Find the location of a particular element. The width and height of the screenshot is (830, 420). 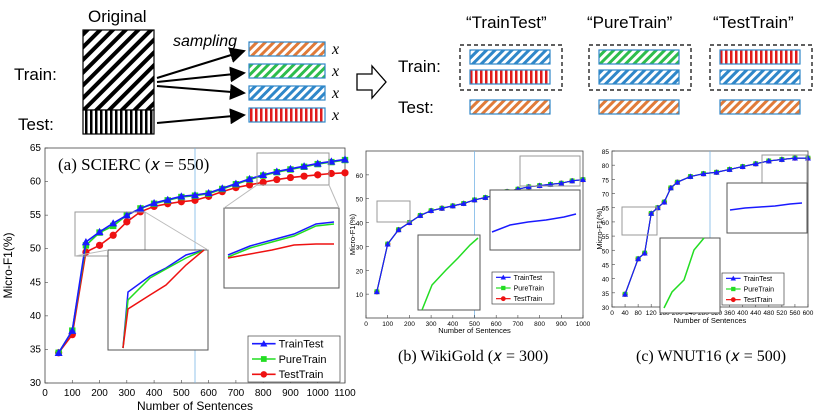

big-arrow-icon is located at coordinates (371, 82).